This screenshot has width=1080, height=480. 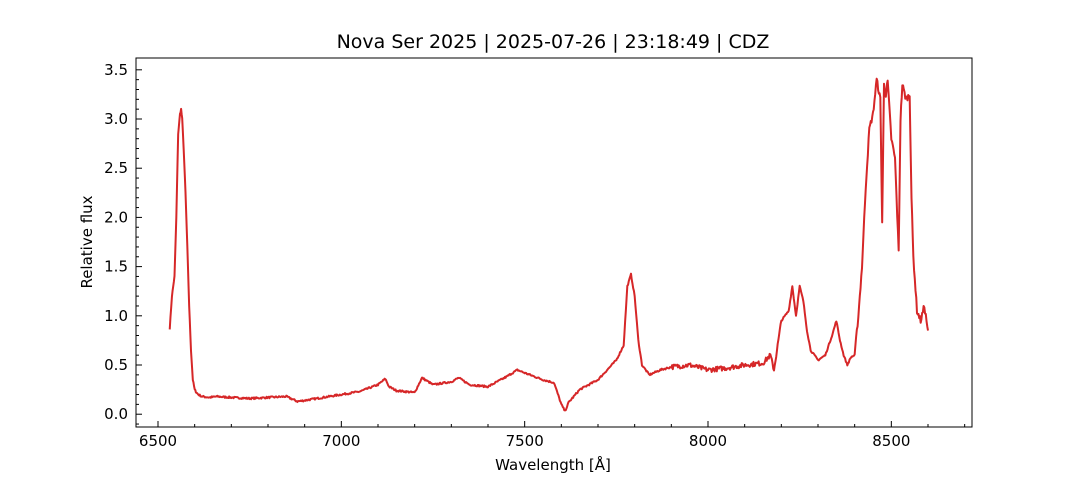 I want to click on x-tick-label: 7500, so click(x=525, y=441).